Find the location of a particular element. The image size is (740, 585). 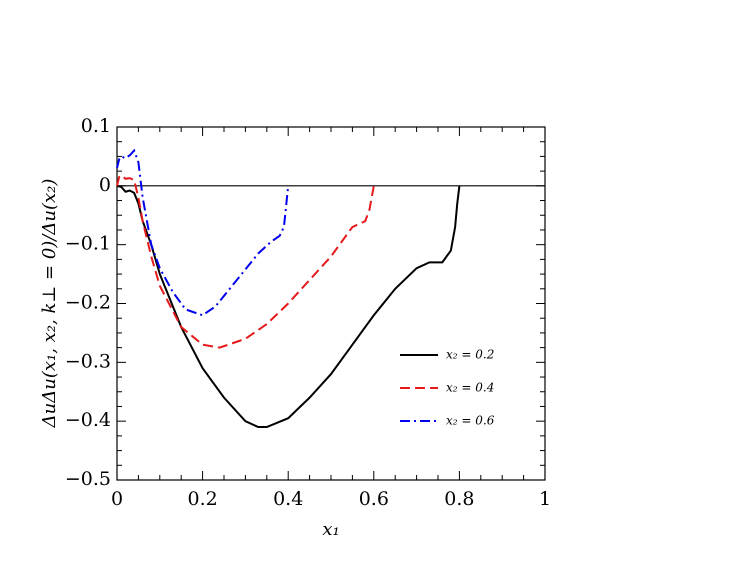

y-tick-label: −0.5 is located at coordinates (88, 479).